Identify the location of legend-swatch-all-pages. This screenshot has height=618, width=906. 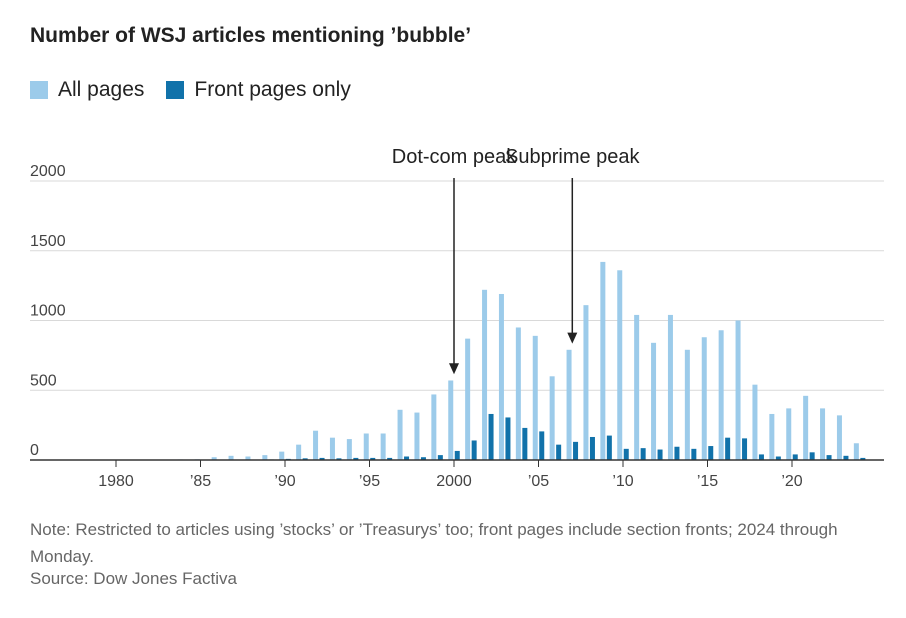
(39, 90).